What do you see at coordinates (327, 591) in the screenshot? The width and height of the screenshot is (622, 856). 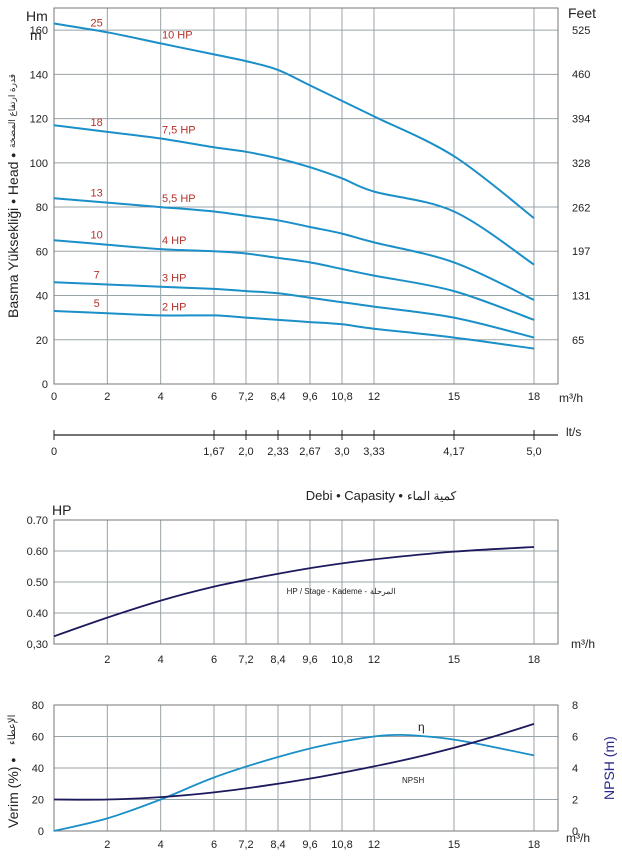 I see `hp-stage-note: HP / Stage - Kademe -` at bounding box center [327, 591].